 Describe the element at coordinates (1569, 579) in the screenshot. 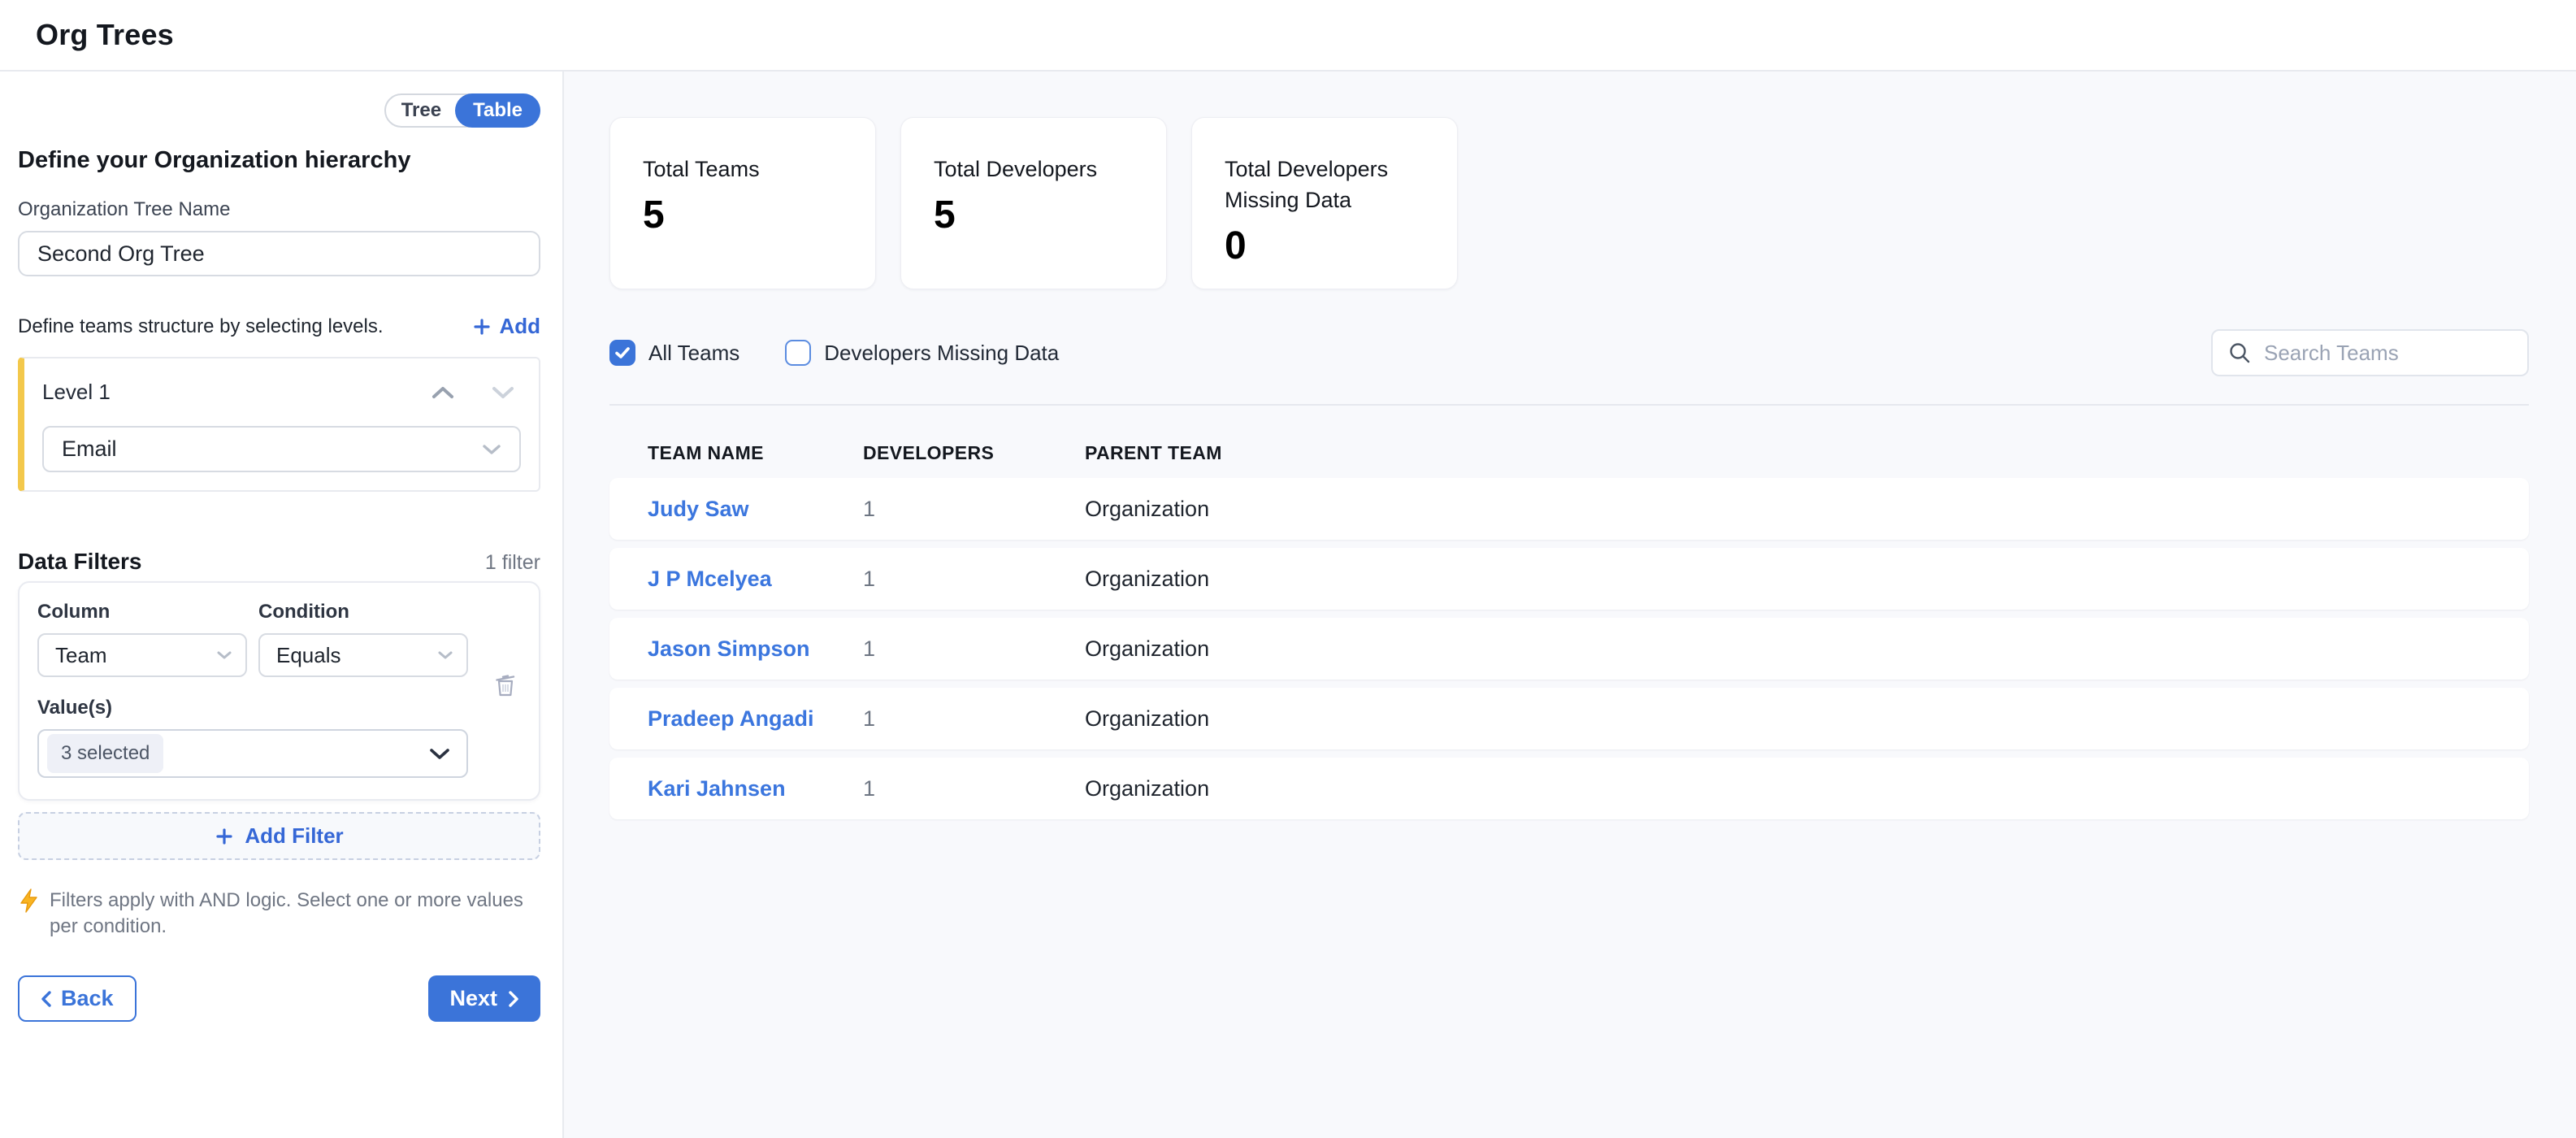

I see `table-row: J P Mcelyea 1 Organization` at that location.